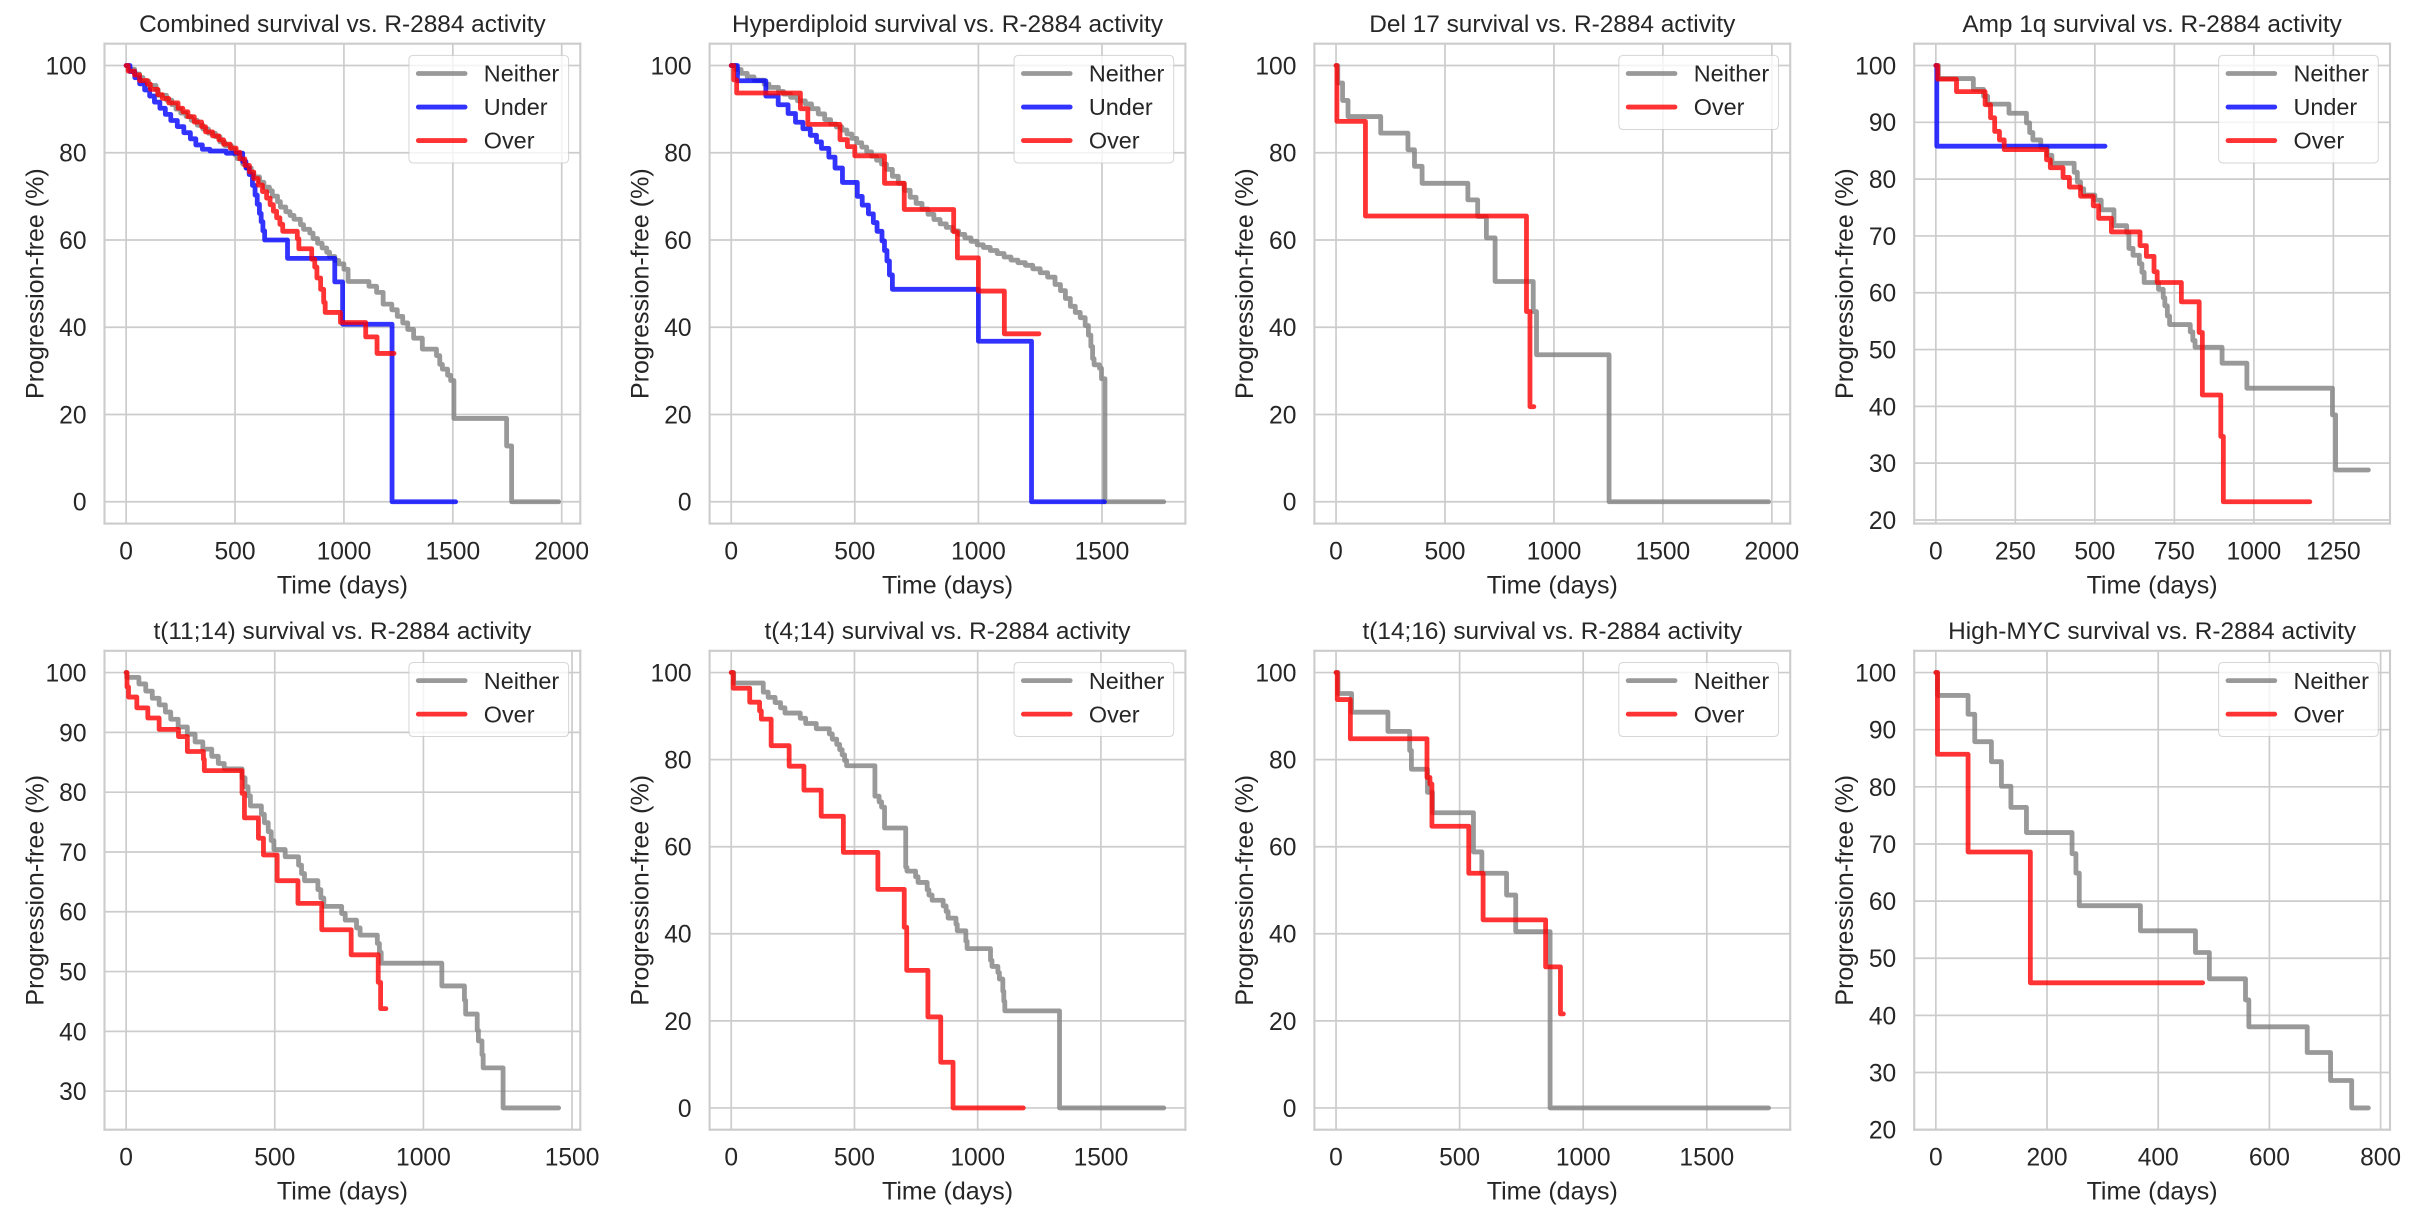 Image resolution: width=2418 pixels, height=1218 pixels. Describe the element at coordinates (2046, 1158) in the screenshot. I see `svg-text: 200` at that location.